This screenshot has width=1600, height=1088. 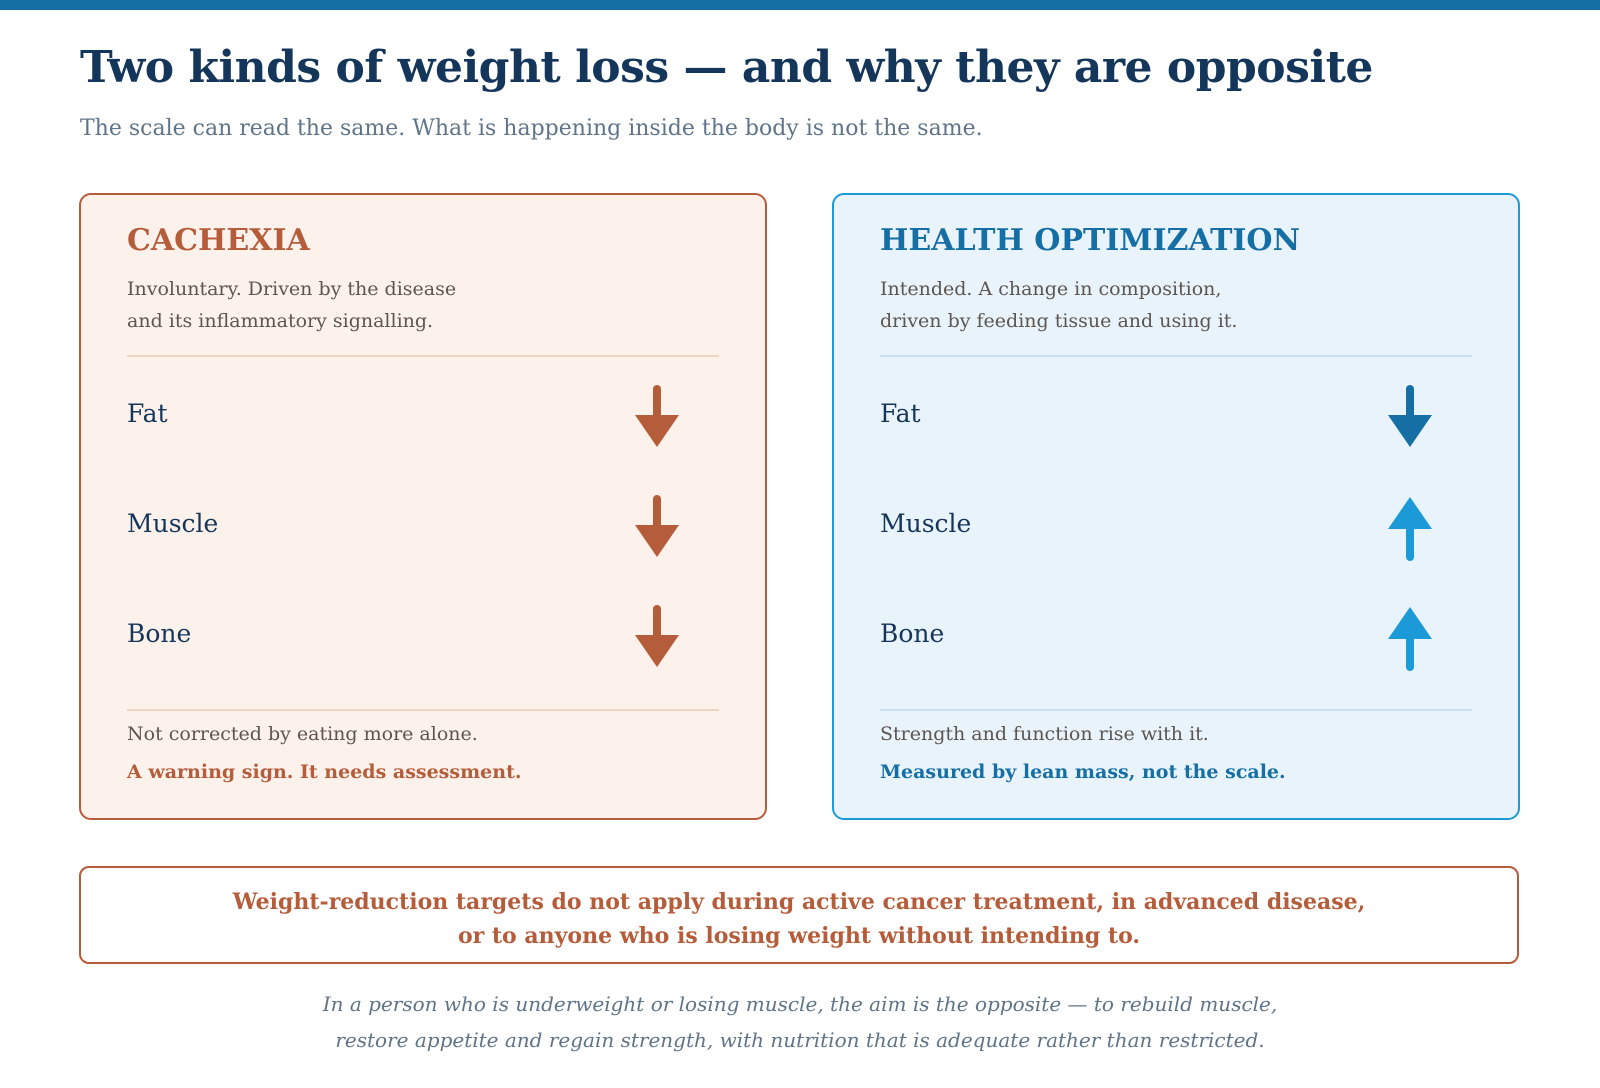 I want to click on optimization-row-fat: Fat, so click(x=1180, y=417).